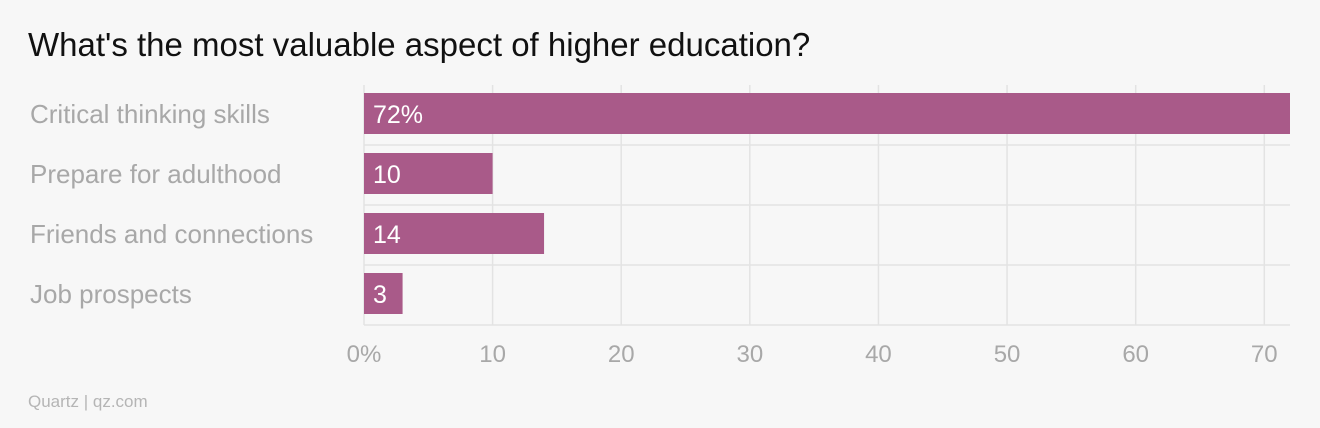  I want to click on bar-value-label: 72%, so click(398, 115).